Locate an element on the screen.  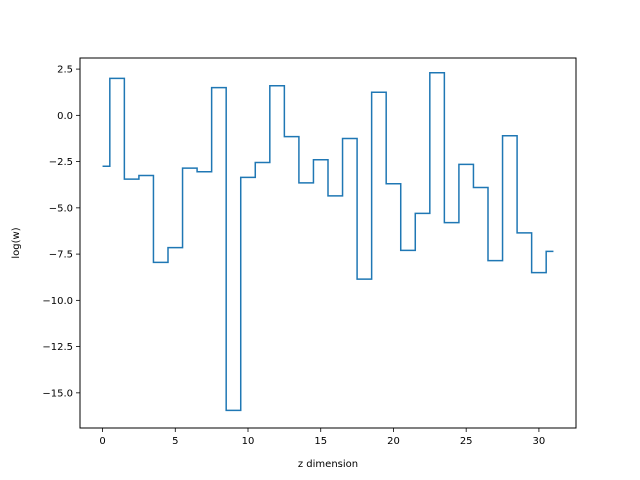
y-tick-label: −2.5 is located at coordinates (61, 162).